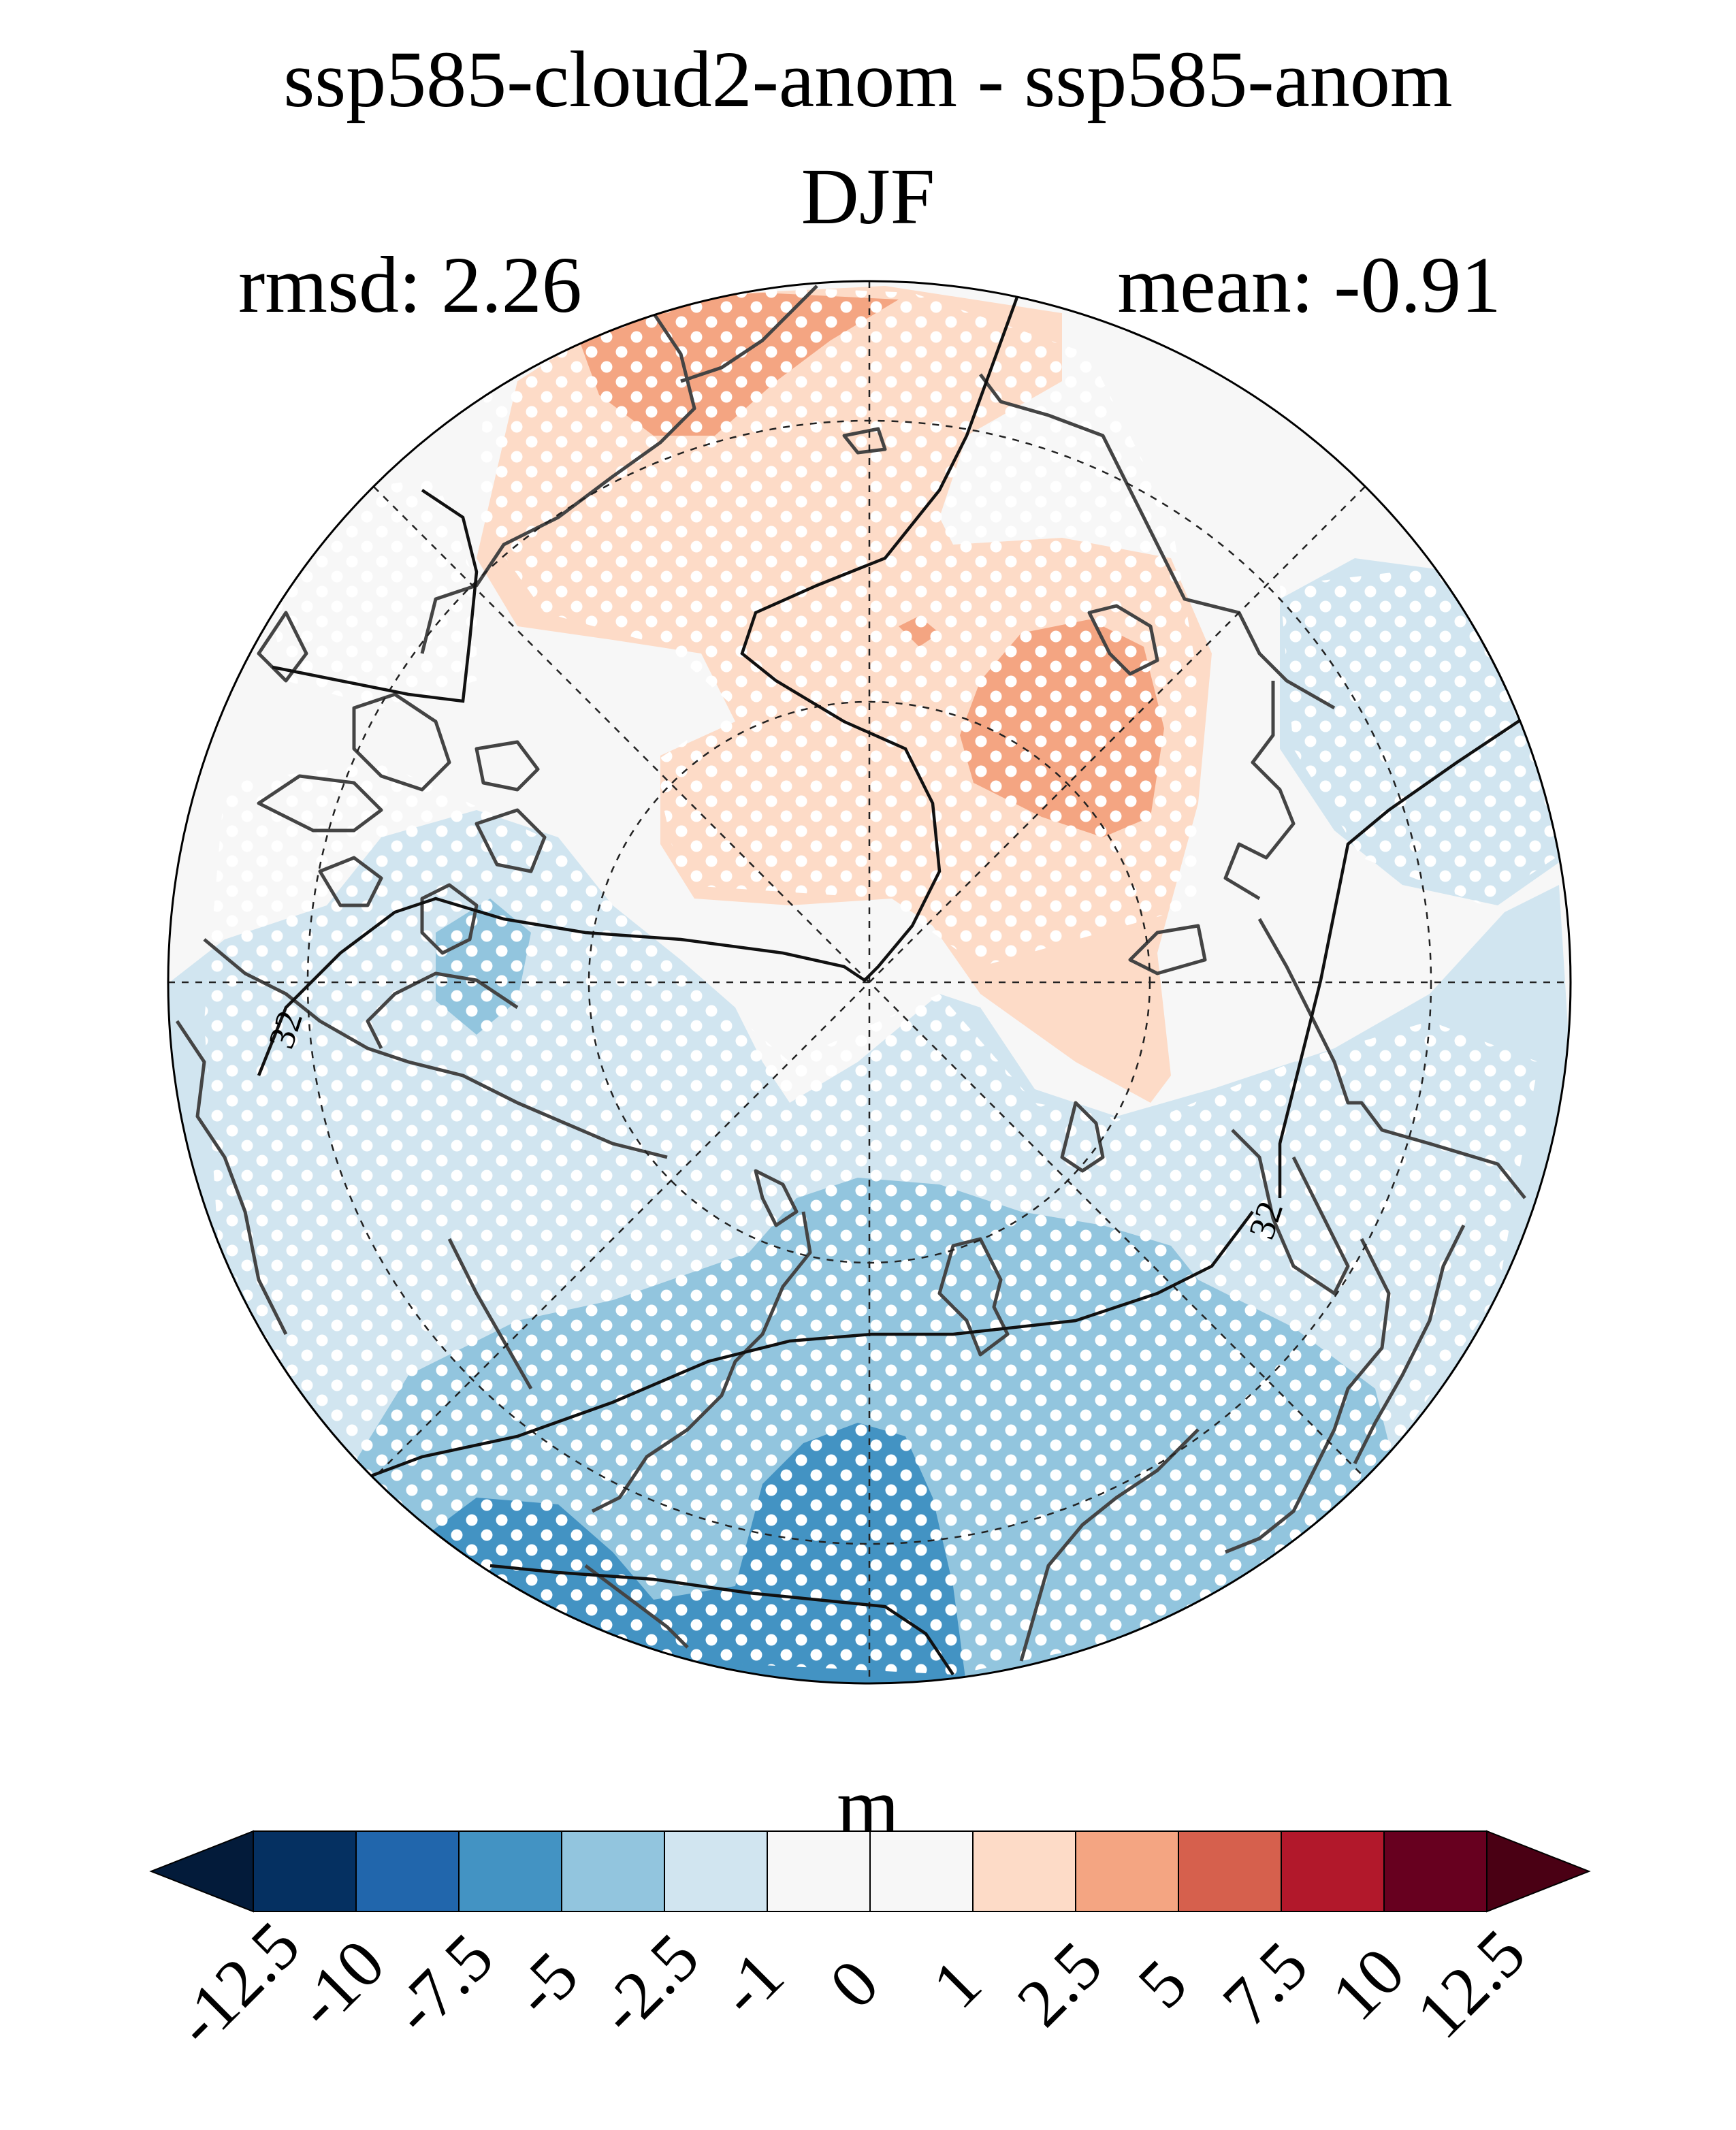 This screenshot has height=2130, width=1736. I want to click on colorbar-over-arrow, so click(1538, 1871).